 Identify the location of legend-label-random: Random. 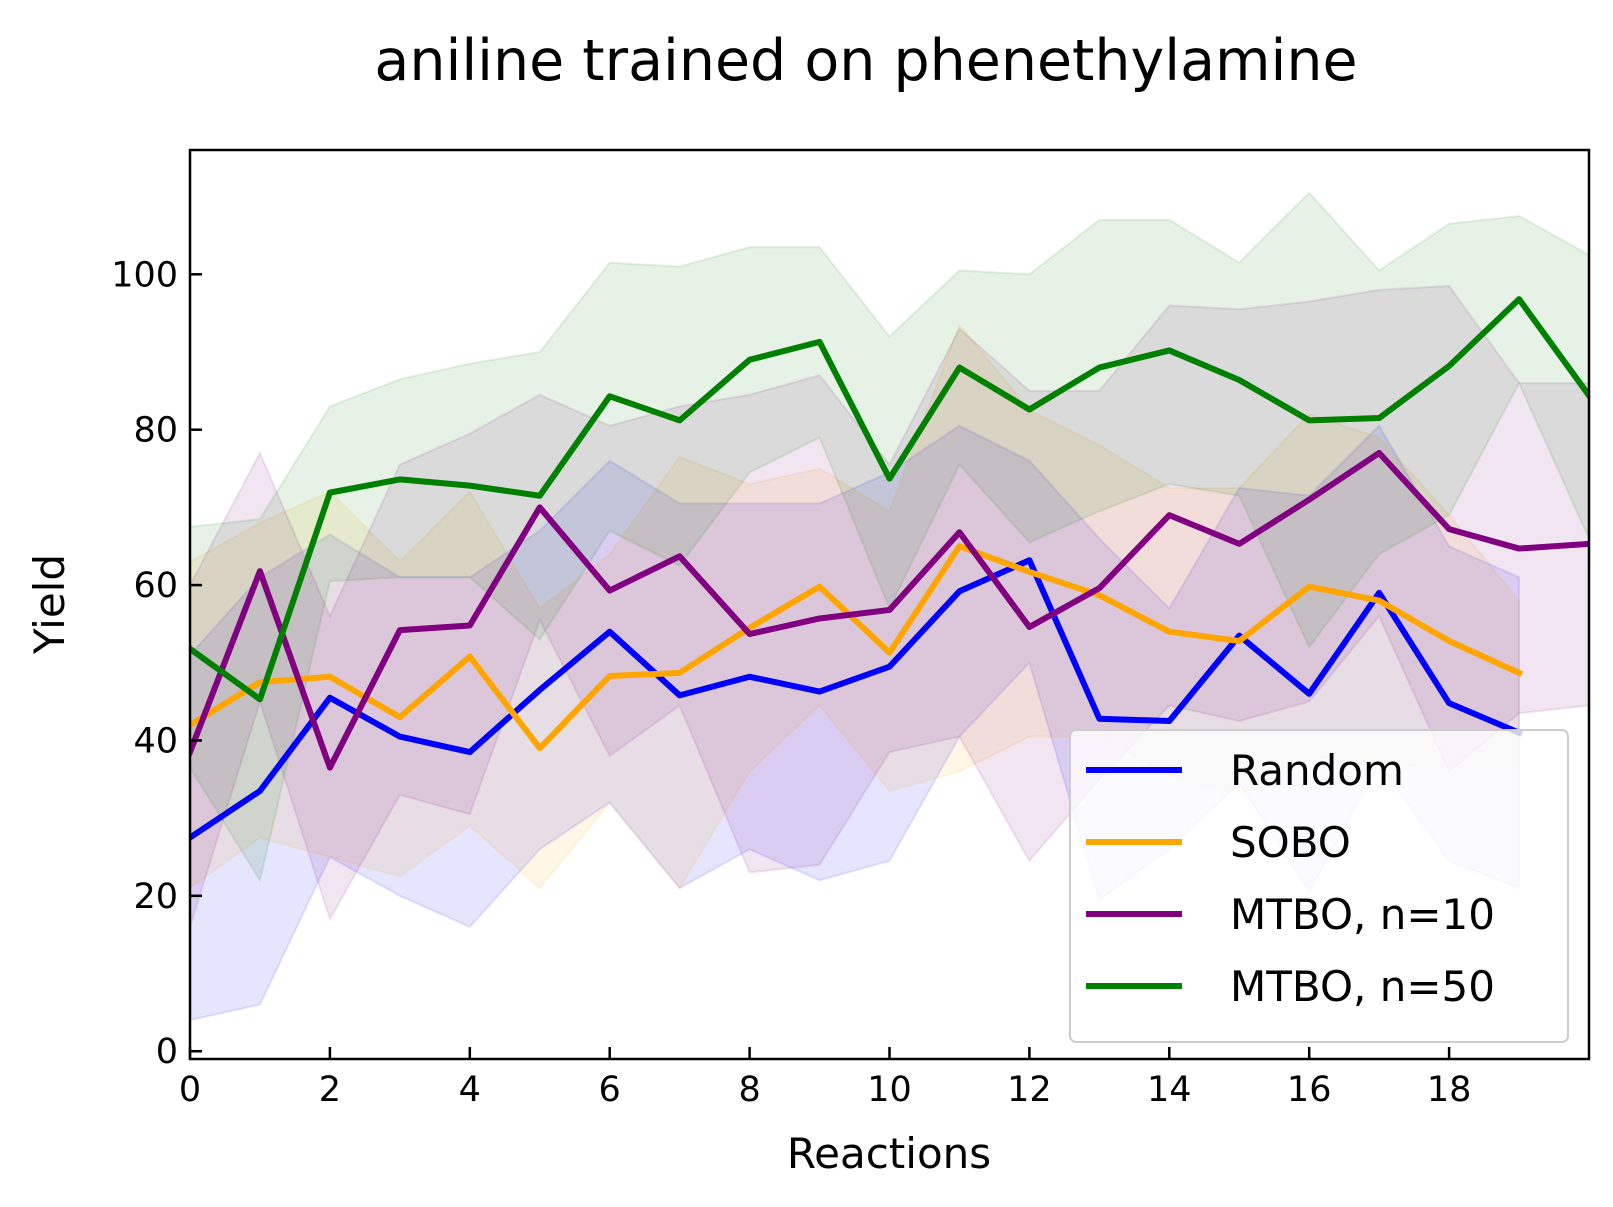
(1317, 770).